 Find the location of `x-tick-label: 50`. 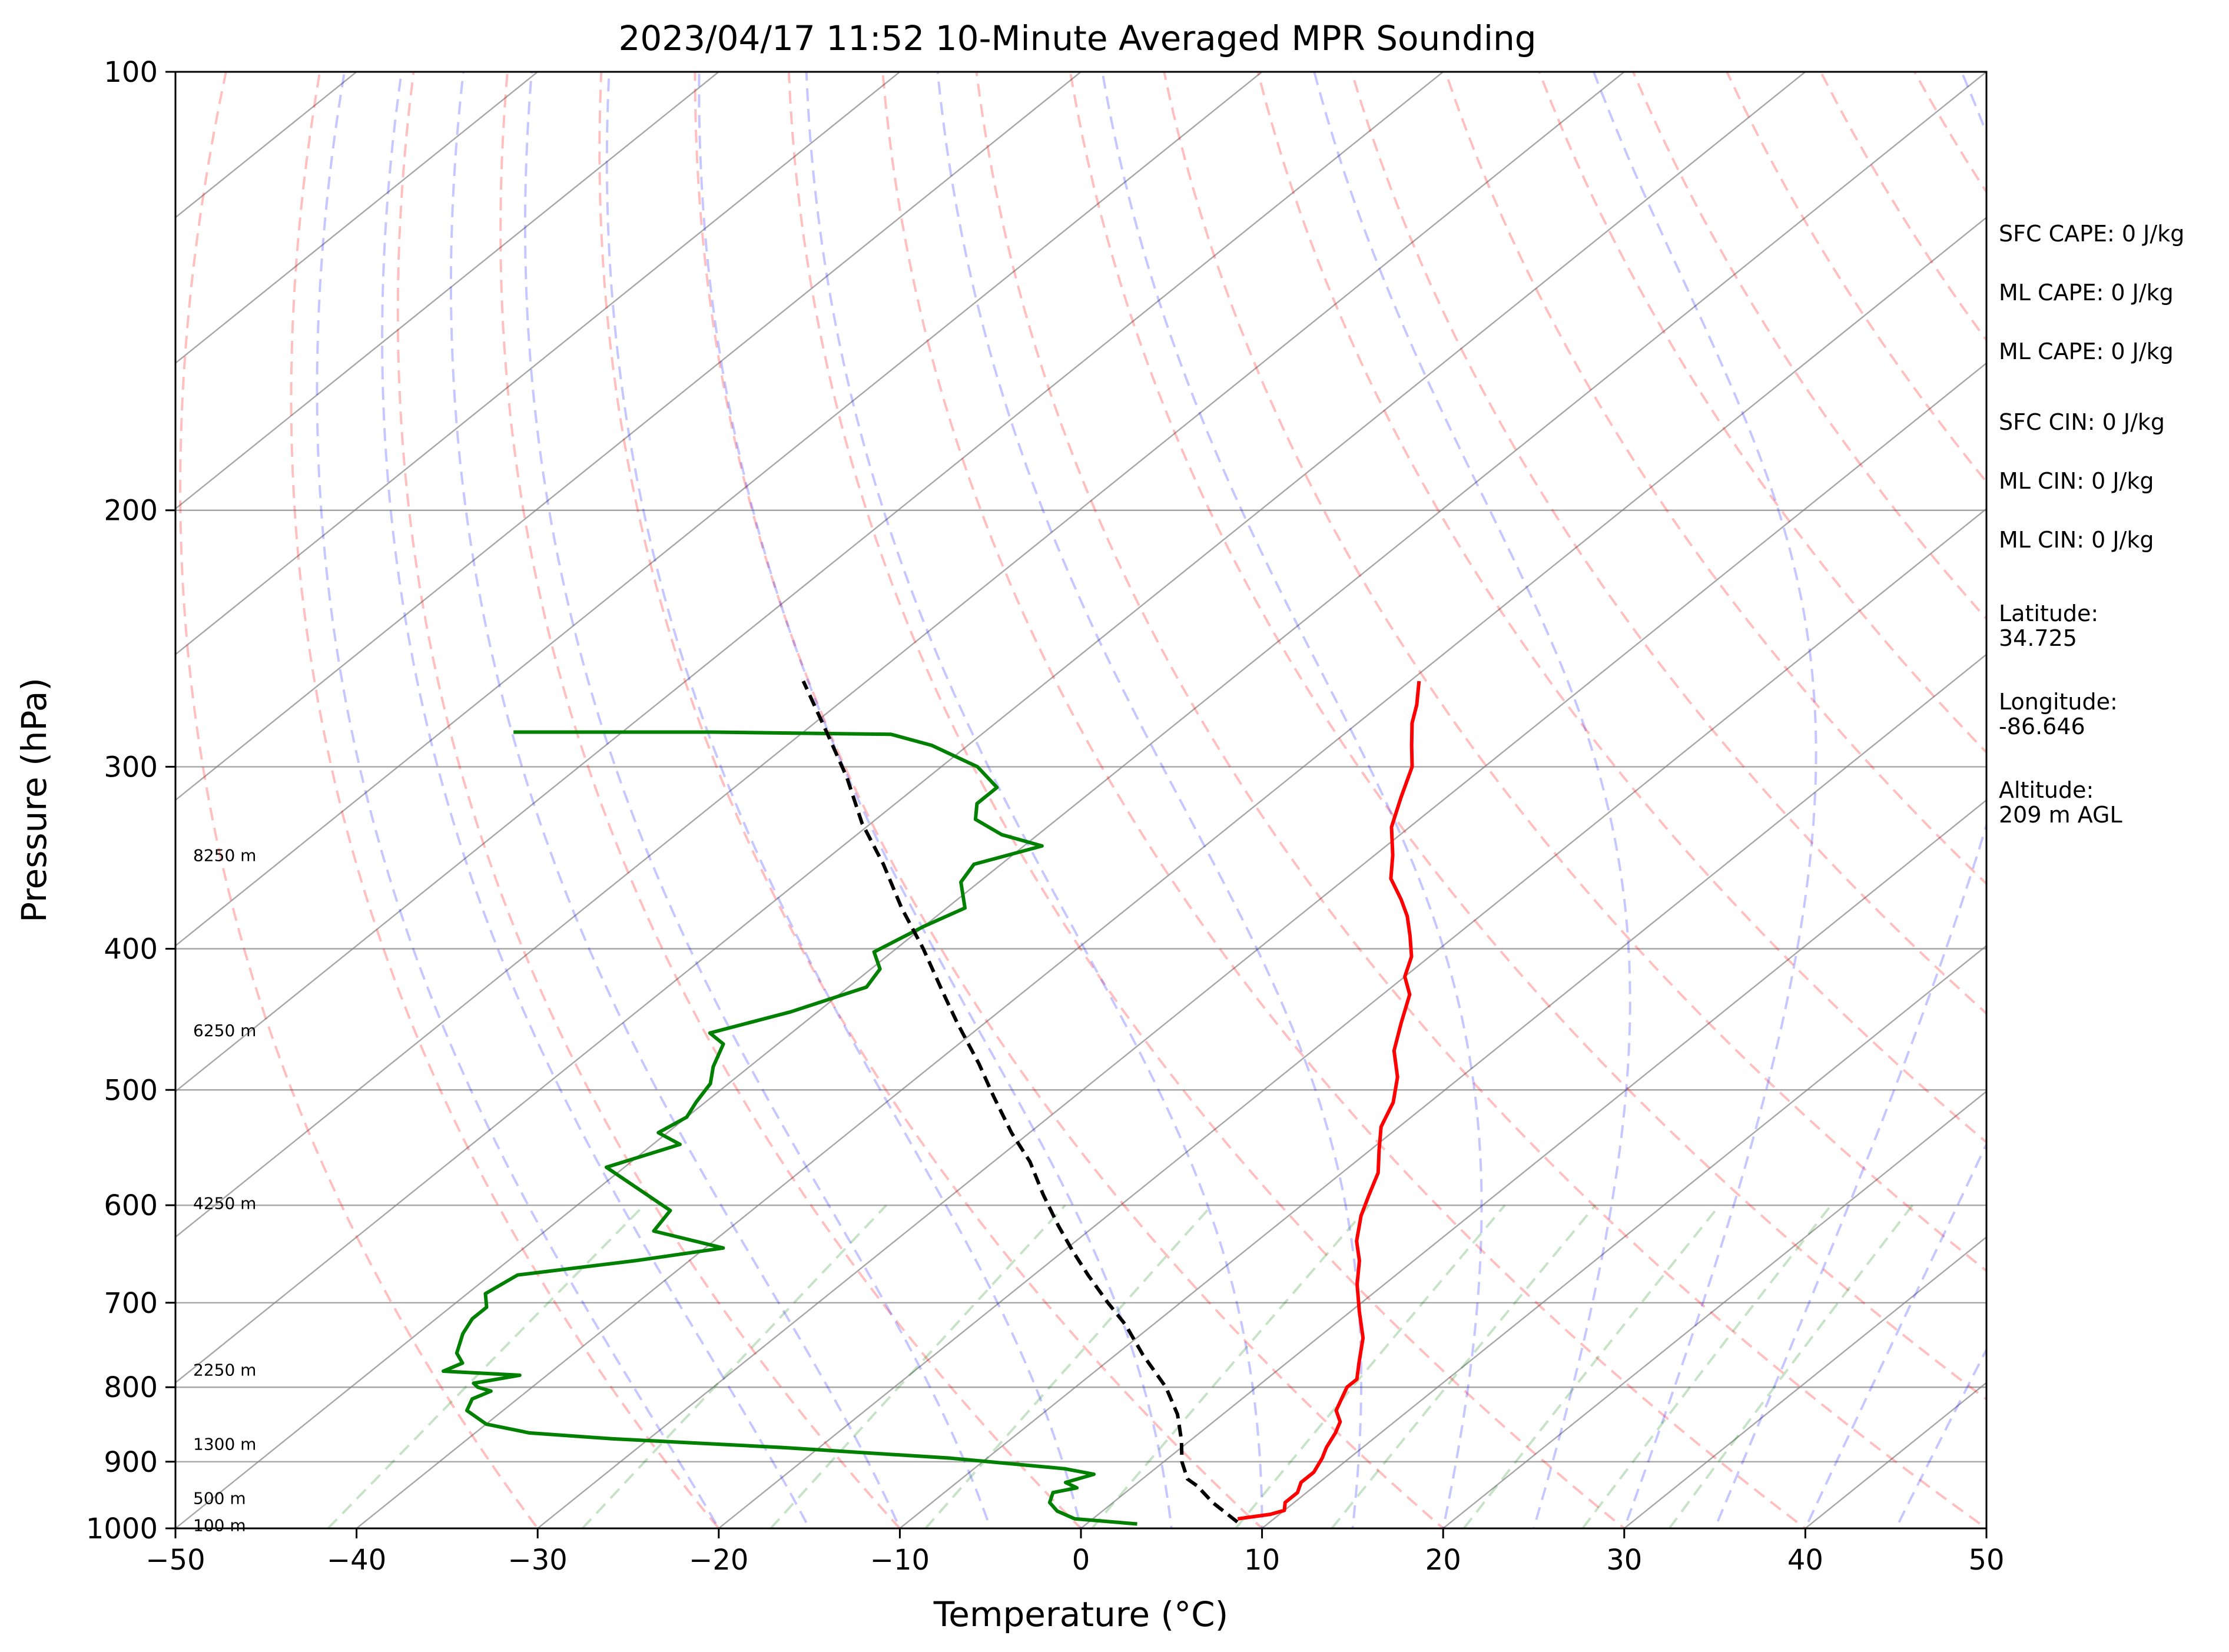

x-tick-label: 50 is located at coordinates (1986, 1560).